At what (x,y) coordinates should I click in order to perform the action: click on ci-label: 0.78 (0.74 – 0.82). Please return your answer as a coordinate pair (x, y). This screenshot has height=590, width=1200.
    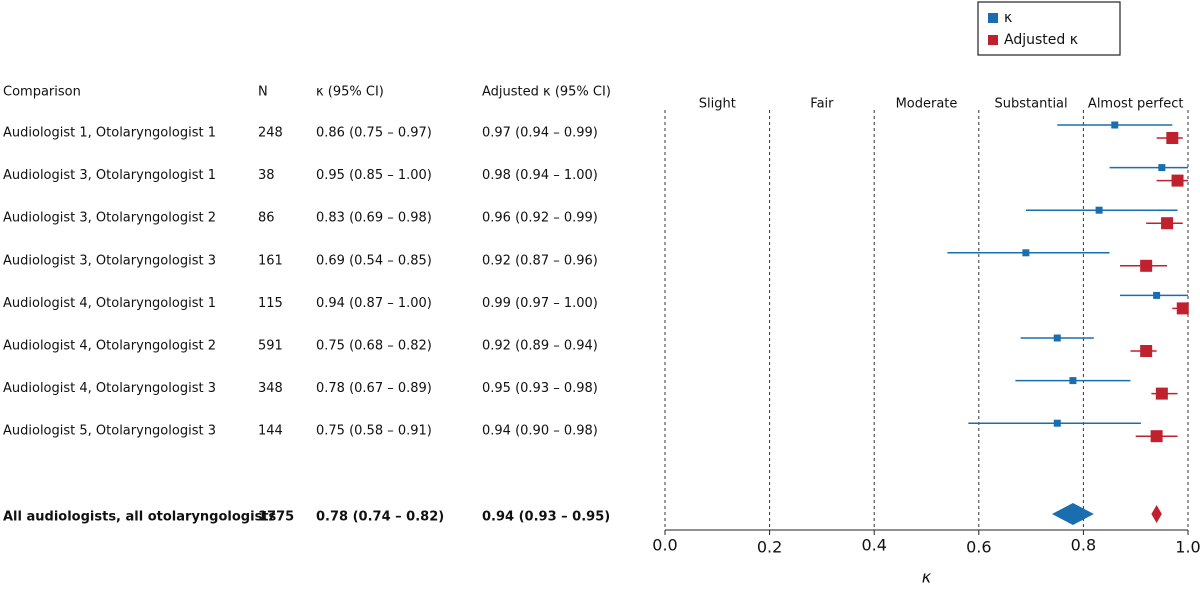
    Looking at the image, I should click on (380, 517).